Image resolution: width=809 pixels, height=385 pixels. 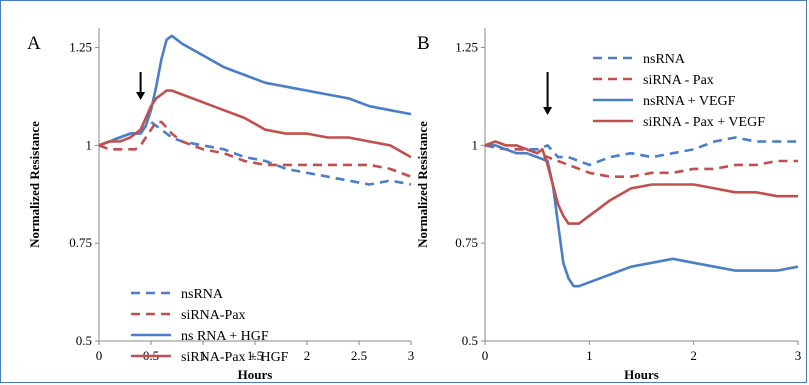 What do you see at coordinates (235, 357) in the screenshot?
I see `legend-label-4: siRNA-Pax + HGF` at bounding box center [235, 357].